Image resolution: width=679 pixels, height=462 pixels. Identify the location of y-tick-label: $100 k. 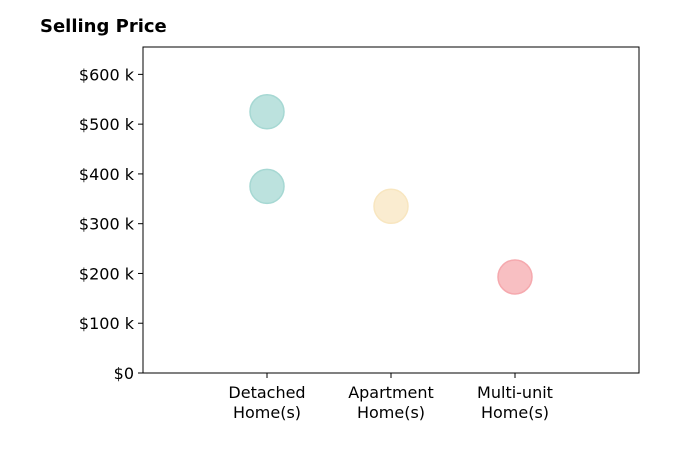
(107, 323).